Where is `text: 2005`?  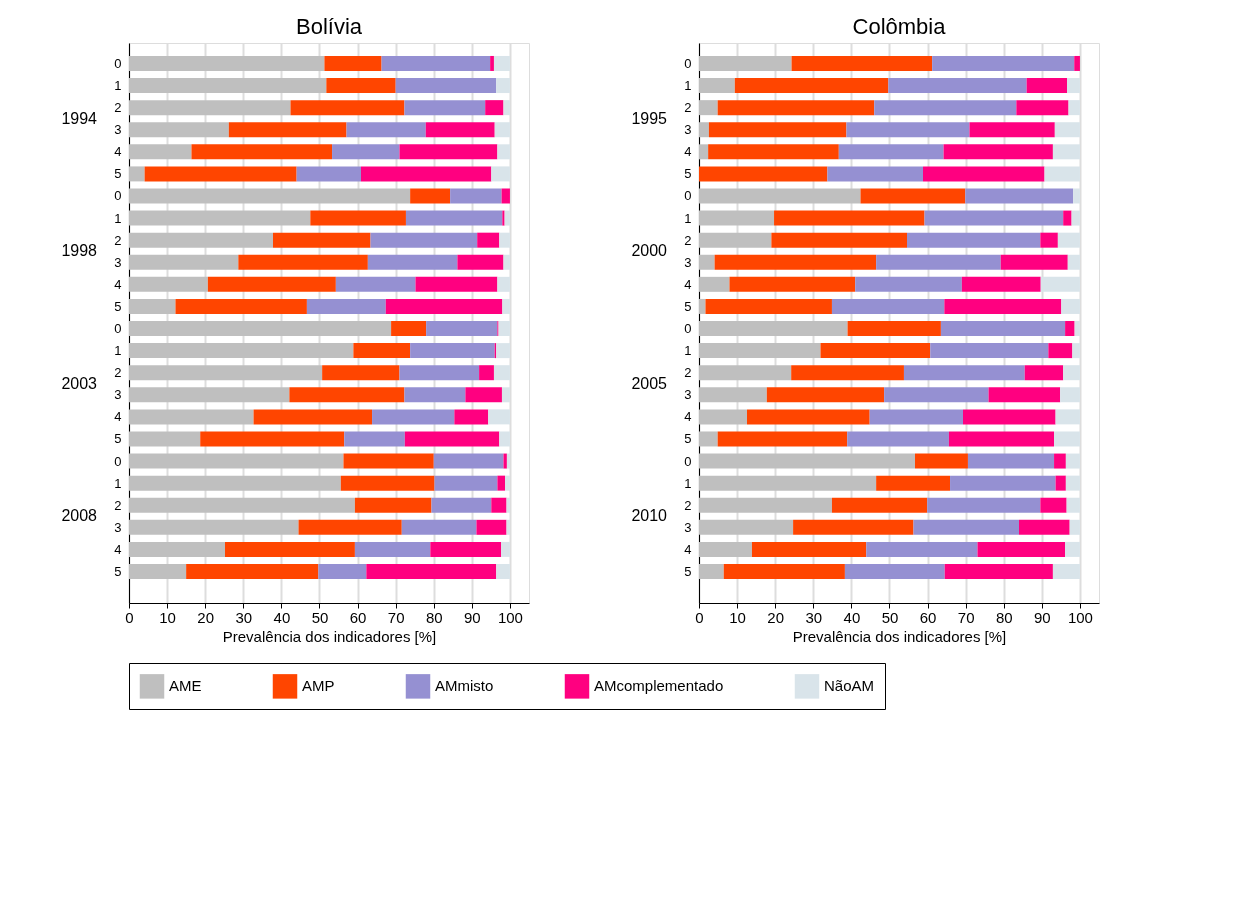
text: 2005 is located at coordinates (649, 383).